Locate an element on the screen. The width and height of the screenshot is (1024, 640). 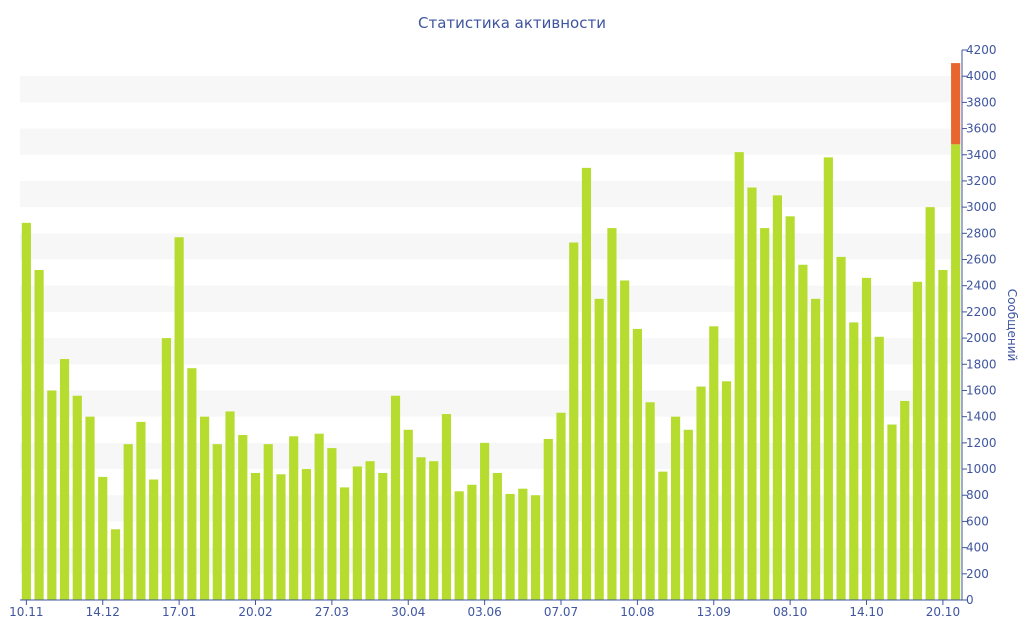
x-tick-label: 10.11 is located at coordinates (26, 612).